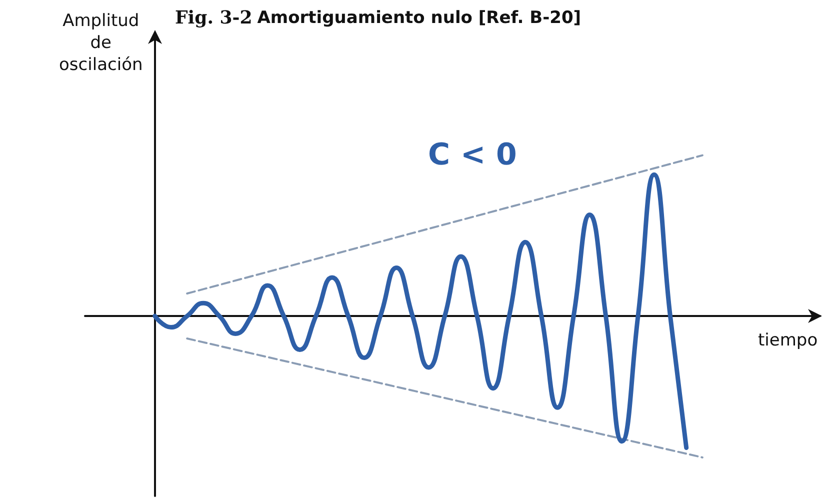 This screenshot has width=828, height=498. I want to click on chart-title: Fig. 3-2 Amortiguamiento nulo [Ref. B-20], so click(378, 18).